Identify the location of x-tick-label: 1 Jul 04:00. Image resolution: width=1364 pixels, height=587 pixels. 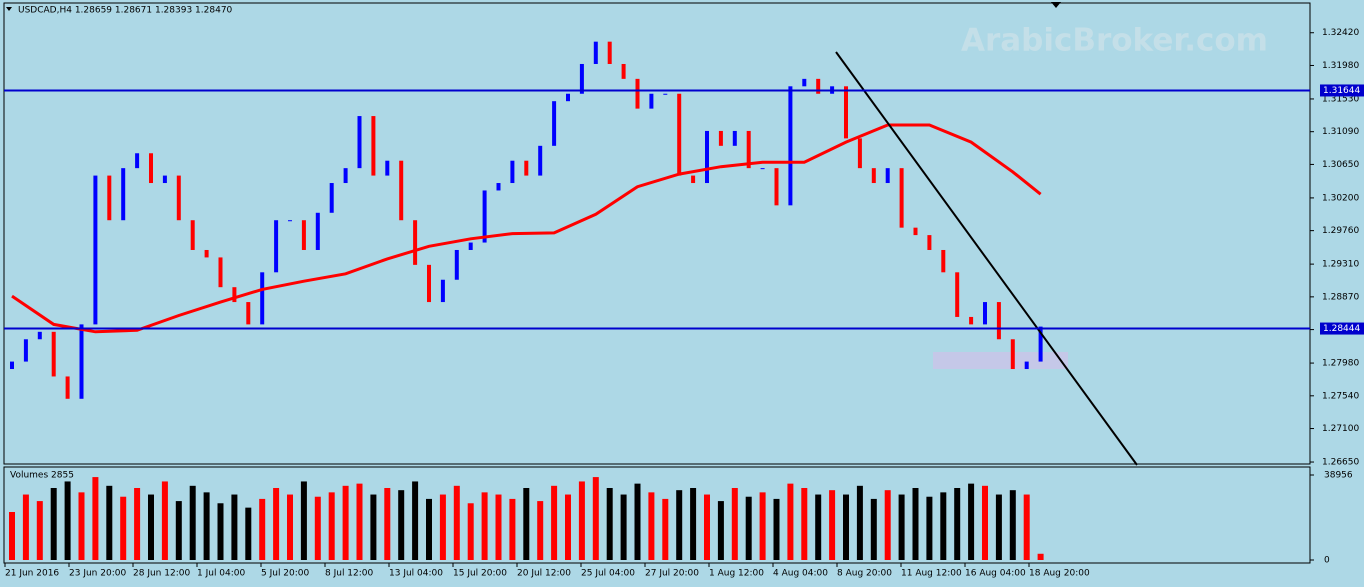
(221, 574).